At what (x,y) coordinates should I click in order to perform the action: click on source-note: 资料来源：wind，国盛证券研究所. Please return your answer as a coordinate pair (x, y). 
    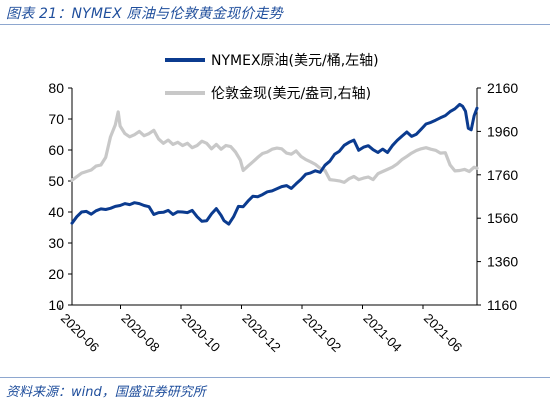
    Looking at the image, I should click on (106, 392).